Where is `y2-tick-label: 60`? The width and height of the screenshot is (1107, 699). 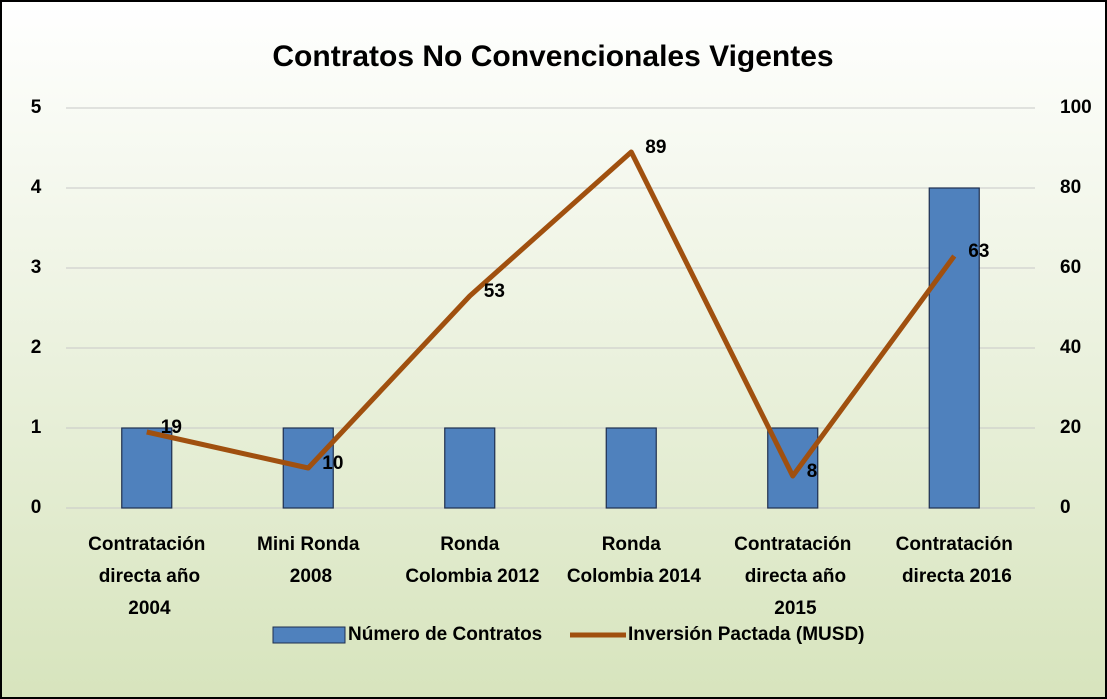
y2-tick-label: 60 is located at coordinates (1070, 267).